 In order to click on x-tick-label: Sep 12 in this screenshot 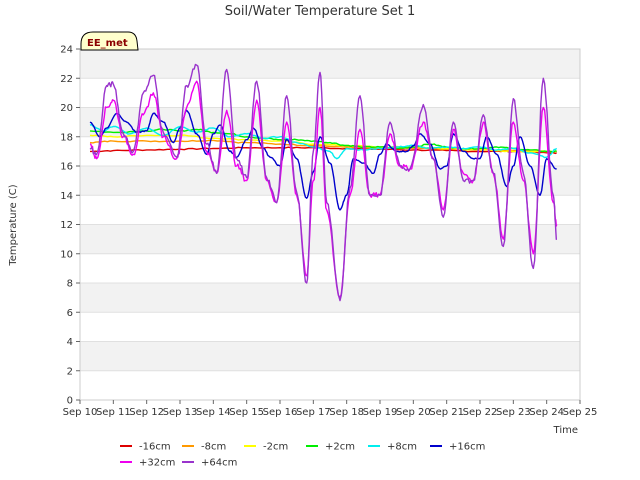, I will do `click(146, 412)`.